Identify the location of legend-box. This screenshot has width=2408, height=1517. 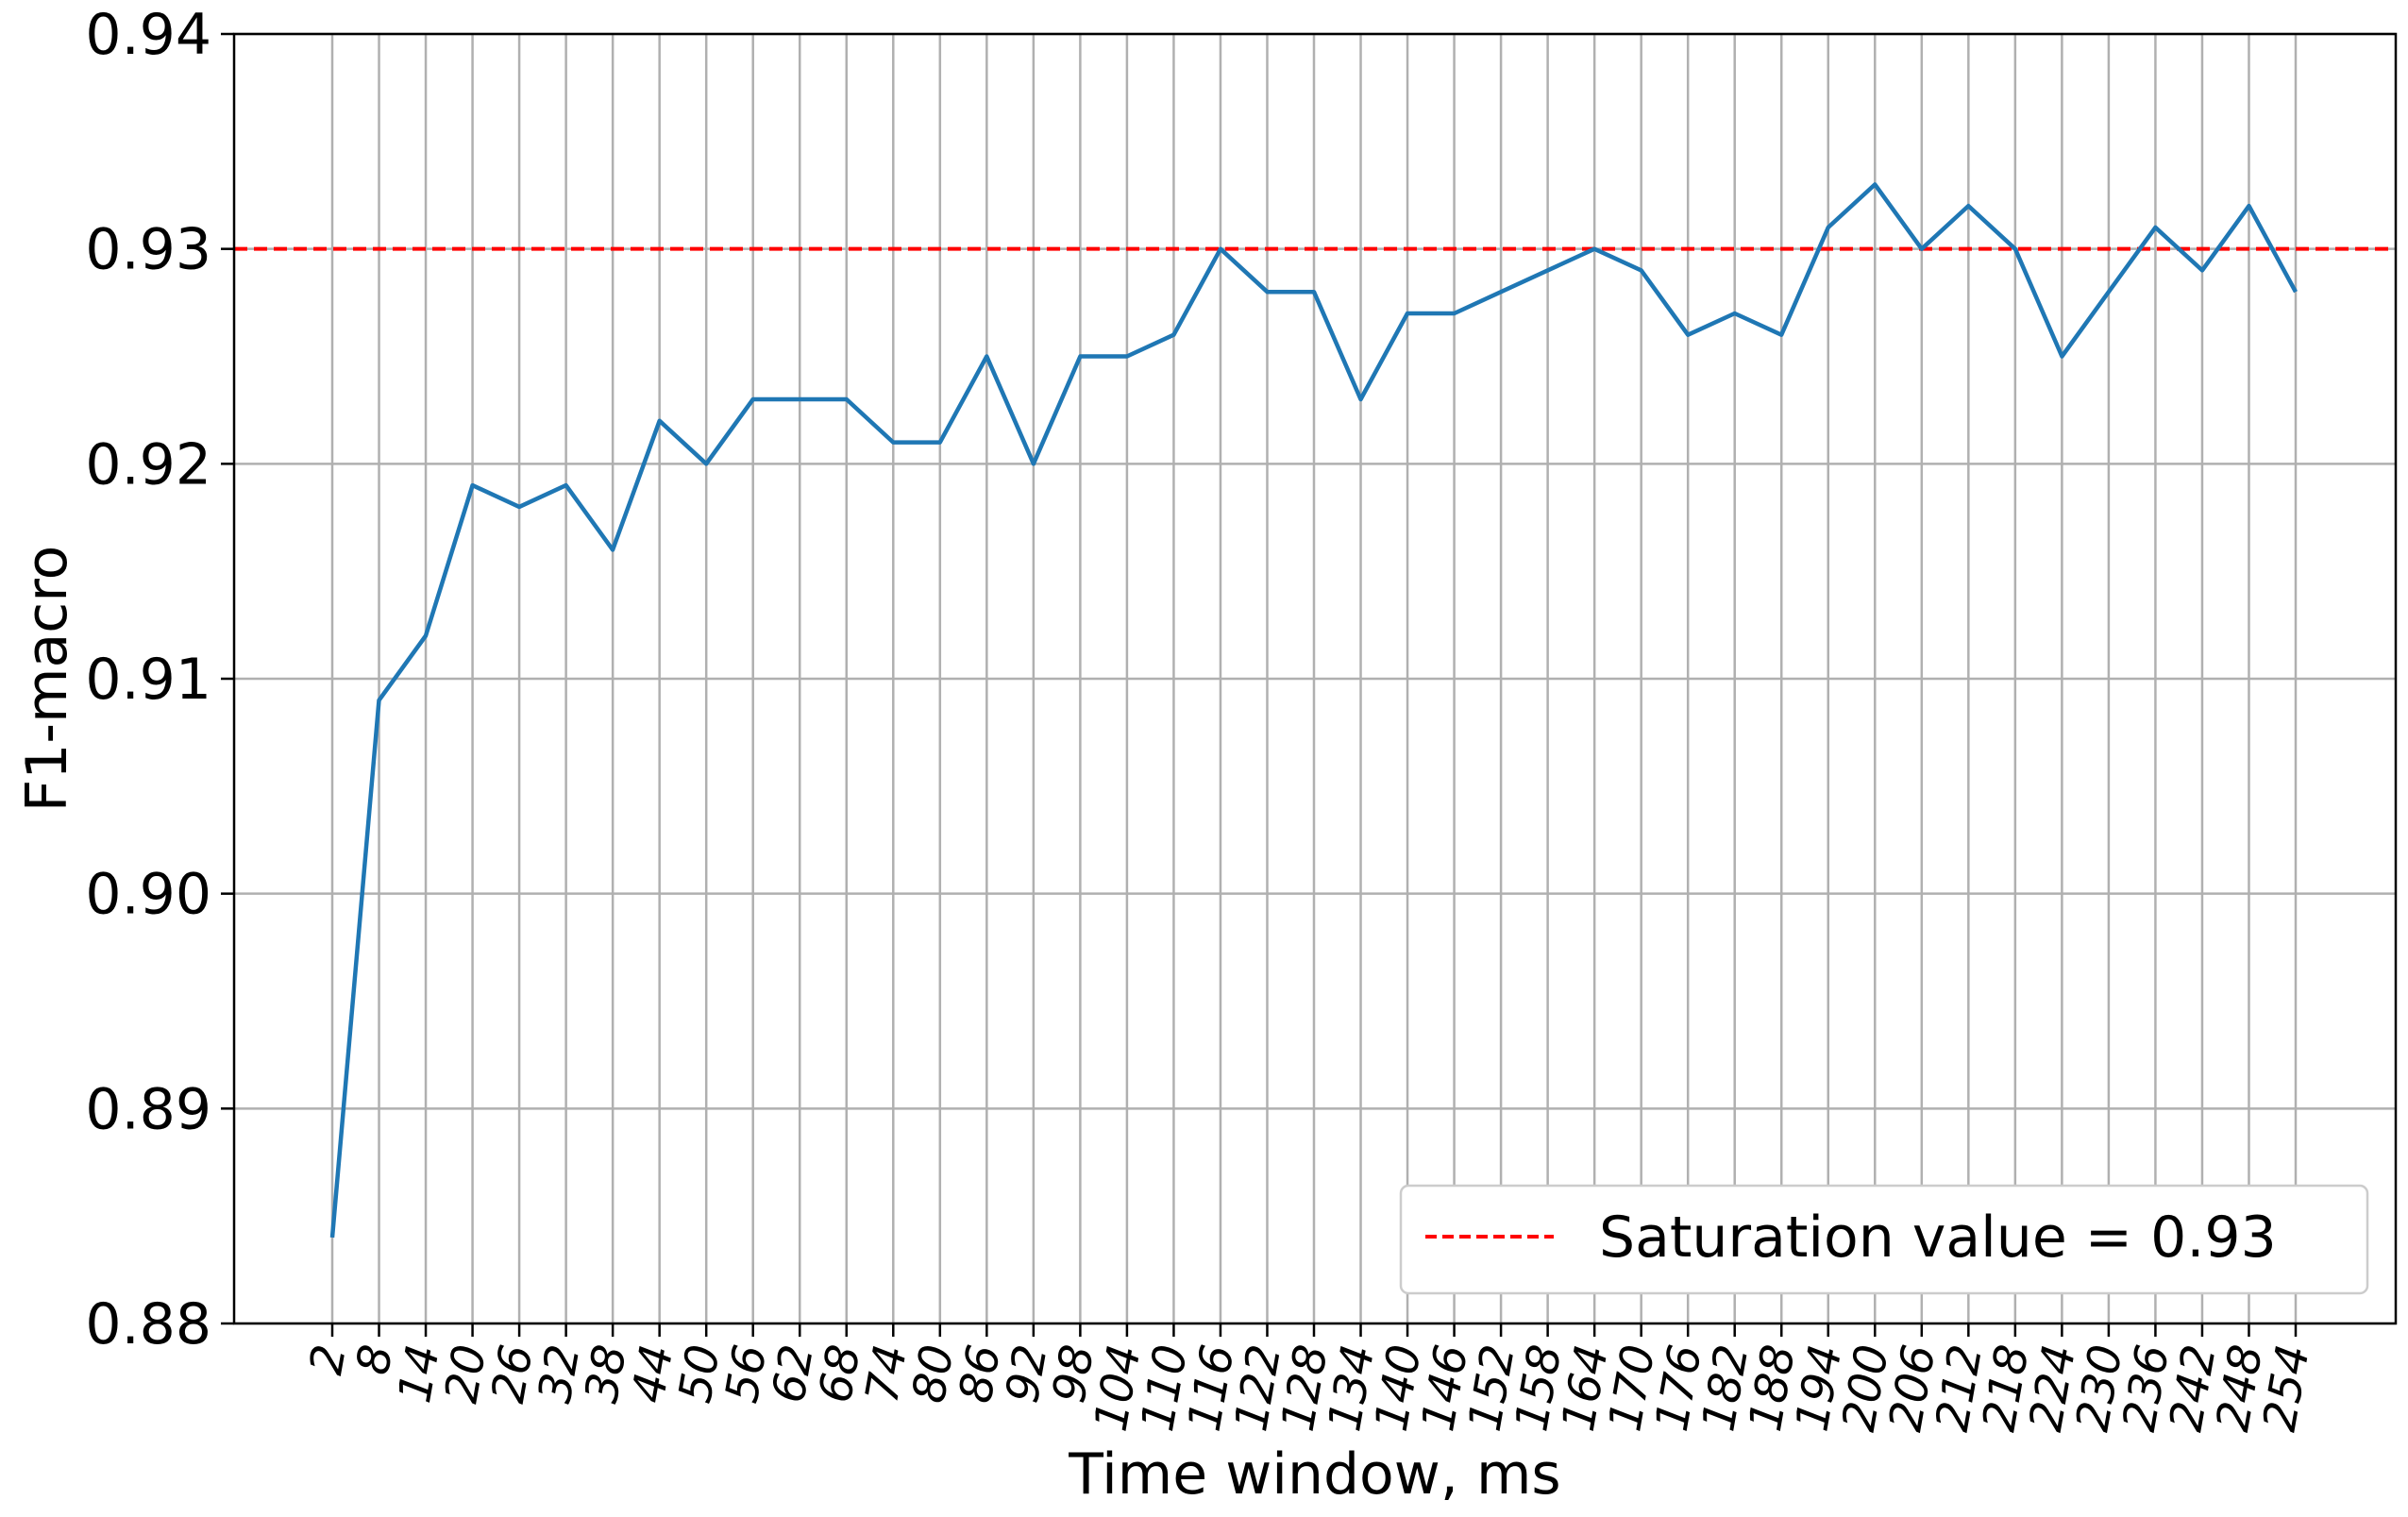
(1884, 1239).